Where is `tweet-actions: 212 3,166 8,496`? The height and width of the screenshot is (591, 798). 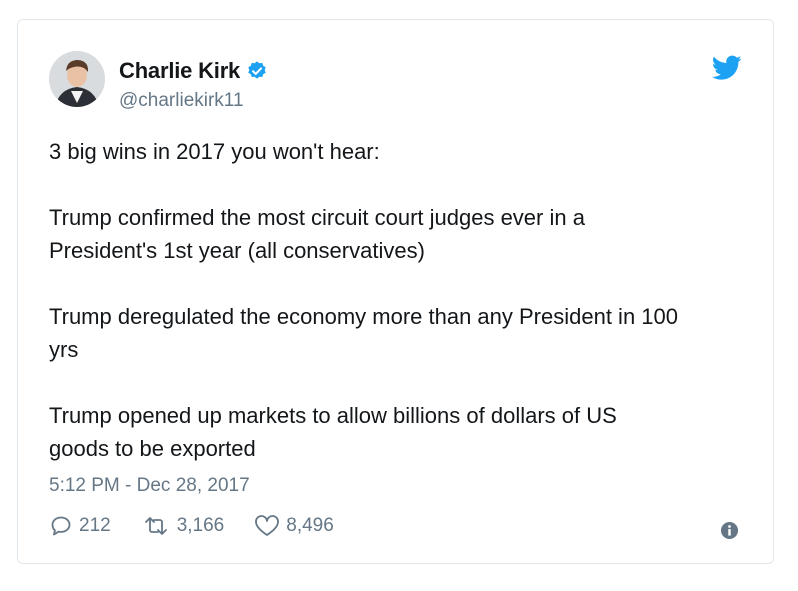
tweet-actions: 212 3,166 8,496 is located at coordinates (206, 526).